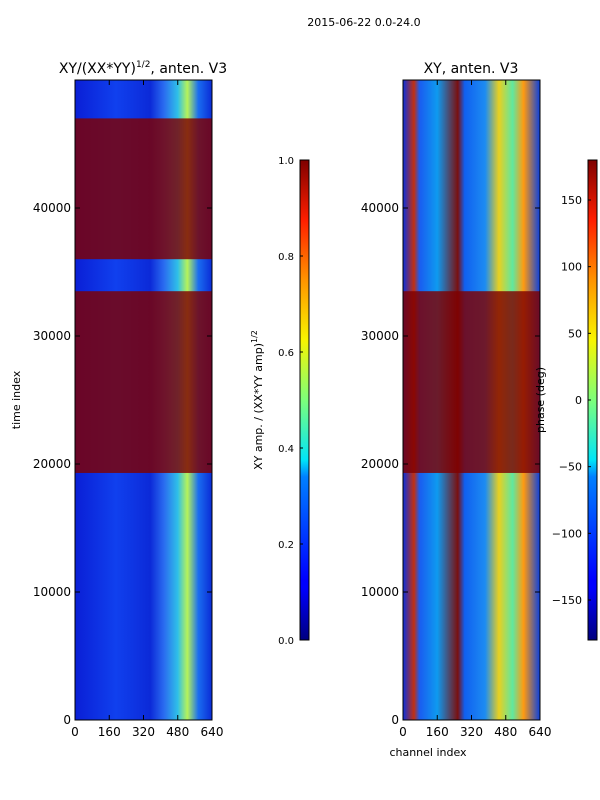 The width and height of the screenshot is (600, 800). What do you see at coordinates (177, 732) in the screenshot?
I see `amplitude-x-tick-label: 480` at bounding box center [177, 732].